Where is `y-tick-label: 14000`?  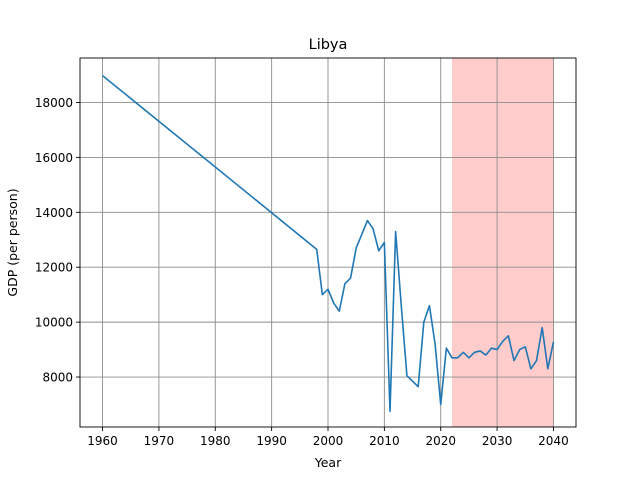 y-tick-label: 14000 is located at coordinates (54, 213).